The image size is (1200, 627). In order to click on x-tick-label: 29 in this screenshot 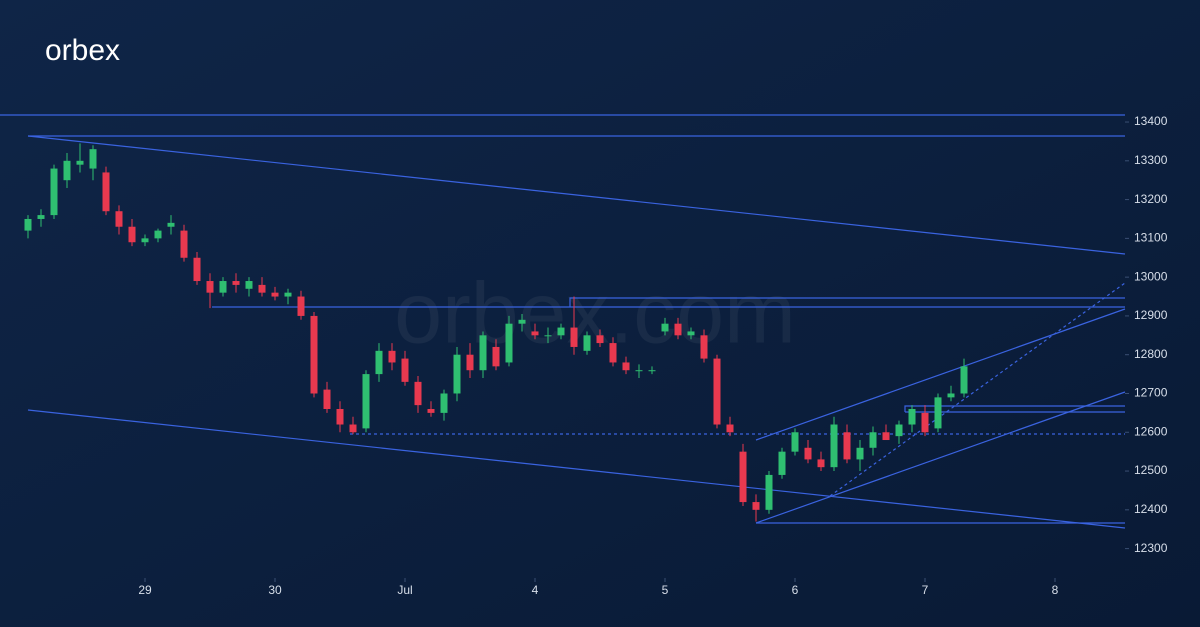, I will do `click(145, 590)`.